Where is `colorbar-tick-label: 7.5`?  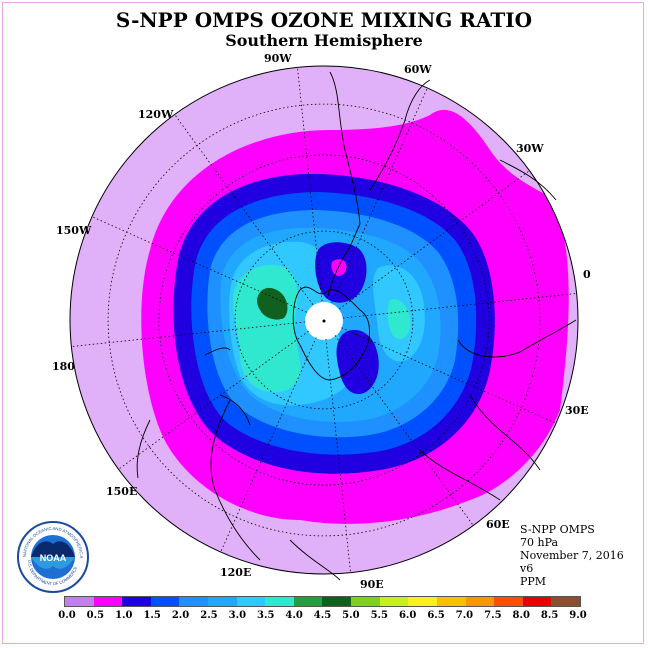
colorbar-tick-label: 7.5 is located at coordinates (493, 615).